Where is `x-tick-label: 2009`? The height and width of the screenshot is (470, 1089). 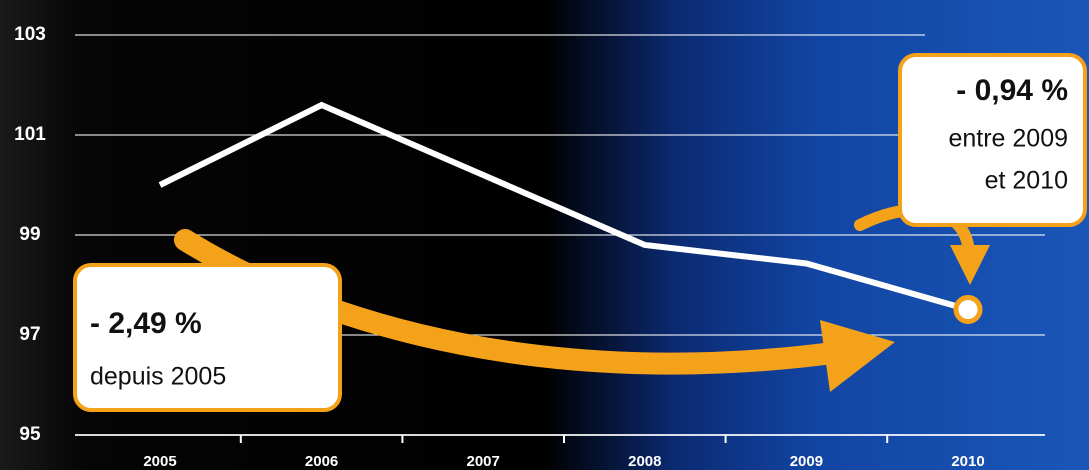
x-tick-label: 2009 is located at coordinates (806, 461).